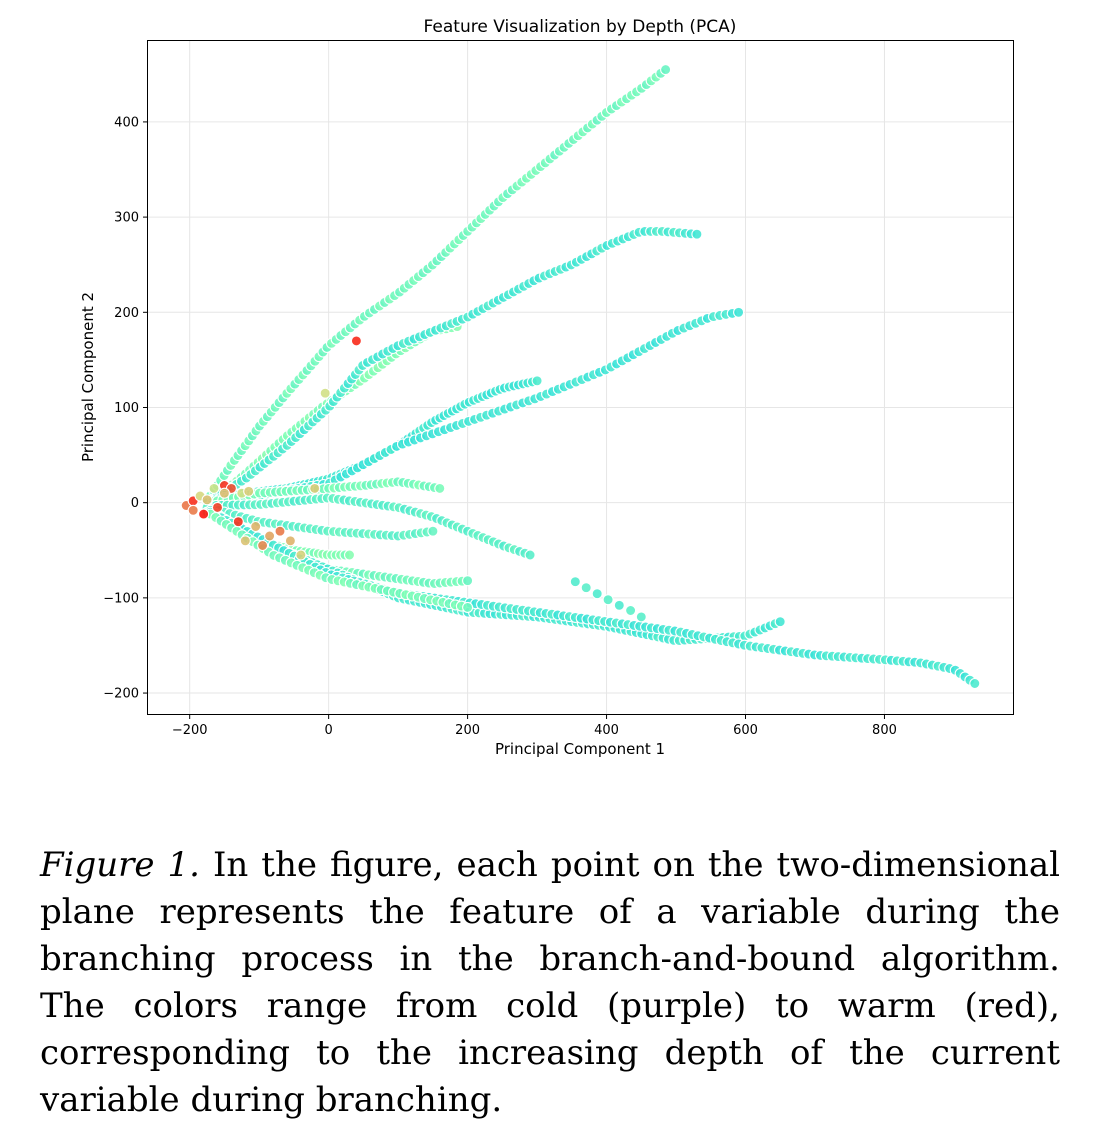  What do you see at coordinates (120, 865) in the screenshot?
I see `caption-label: Figure 1.` at bounding box center [120, 865].